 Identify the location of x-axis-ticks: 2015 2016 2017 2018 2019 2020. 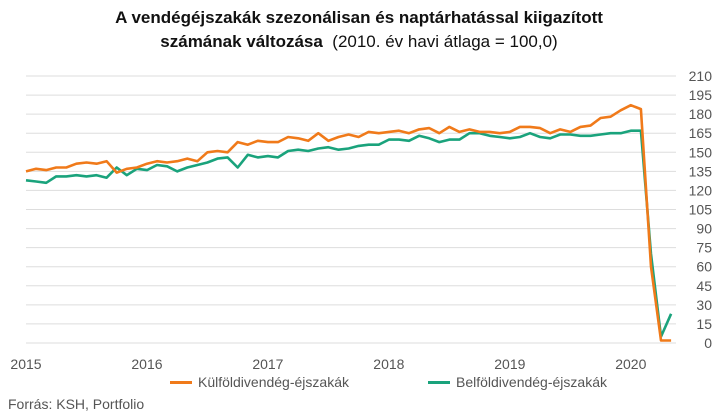
(328, 364).